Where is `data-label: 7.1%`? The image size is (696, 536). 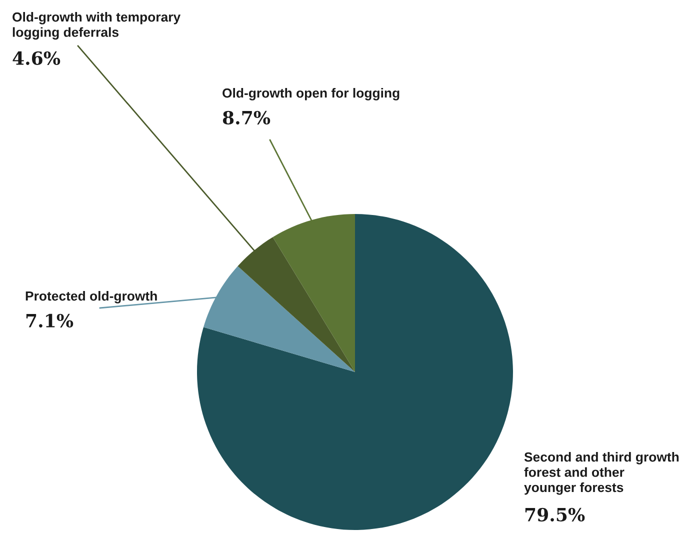 data-label: 7.1% is located at coordinates (50, 321).